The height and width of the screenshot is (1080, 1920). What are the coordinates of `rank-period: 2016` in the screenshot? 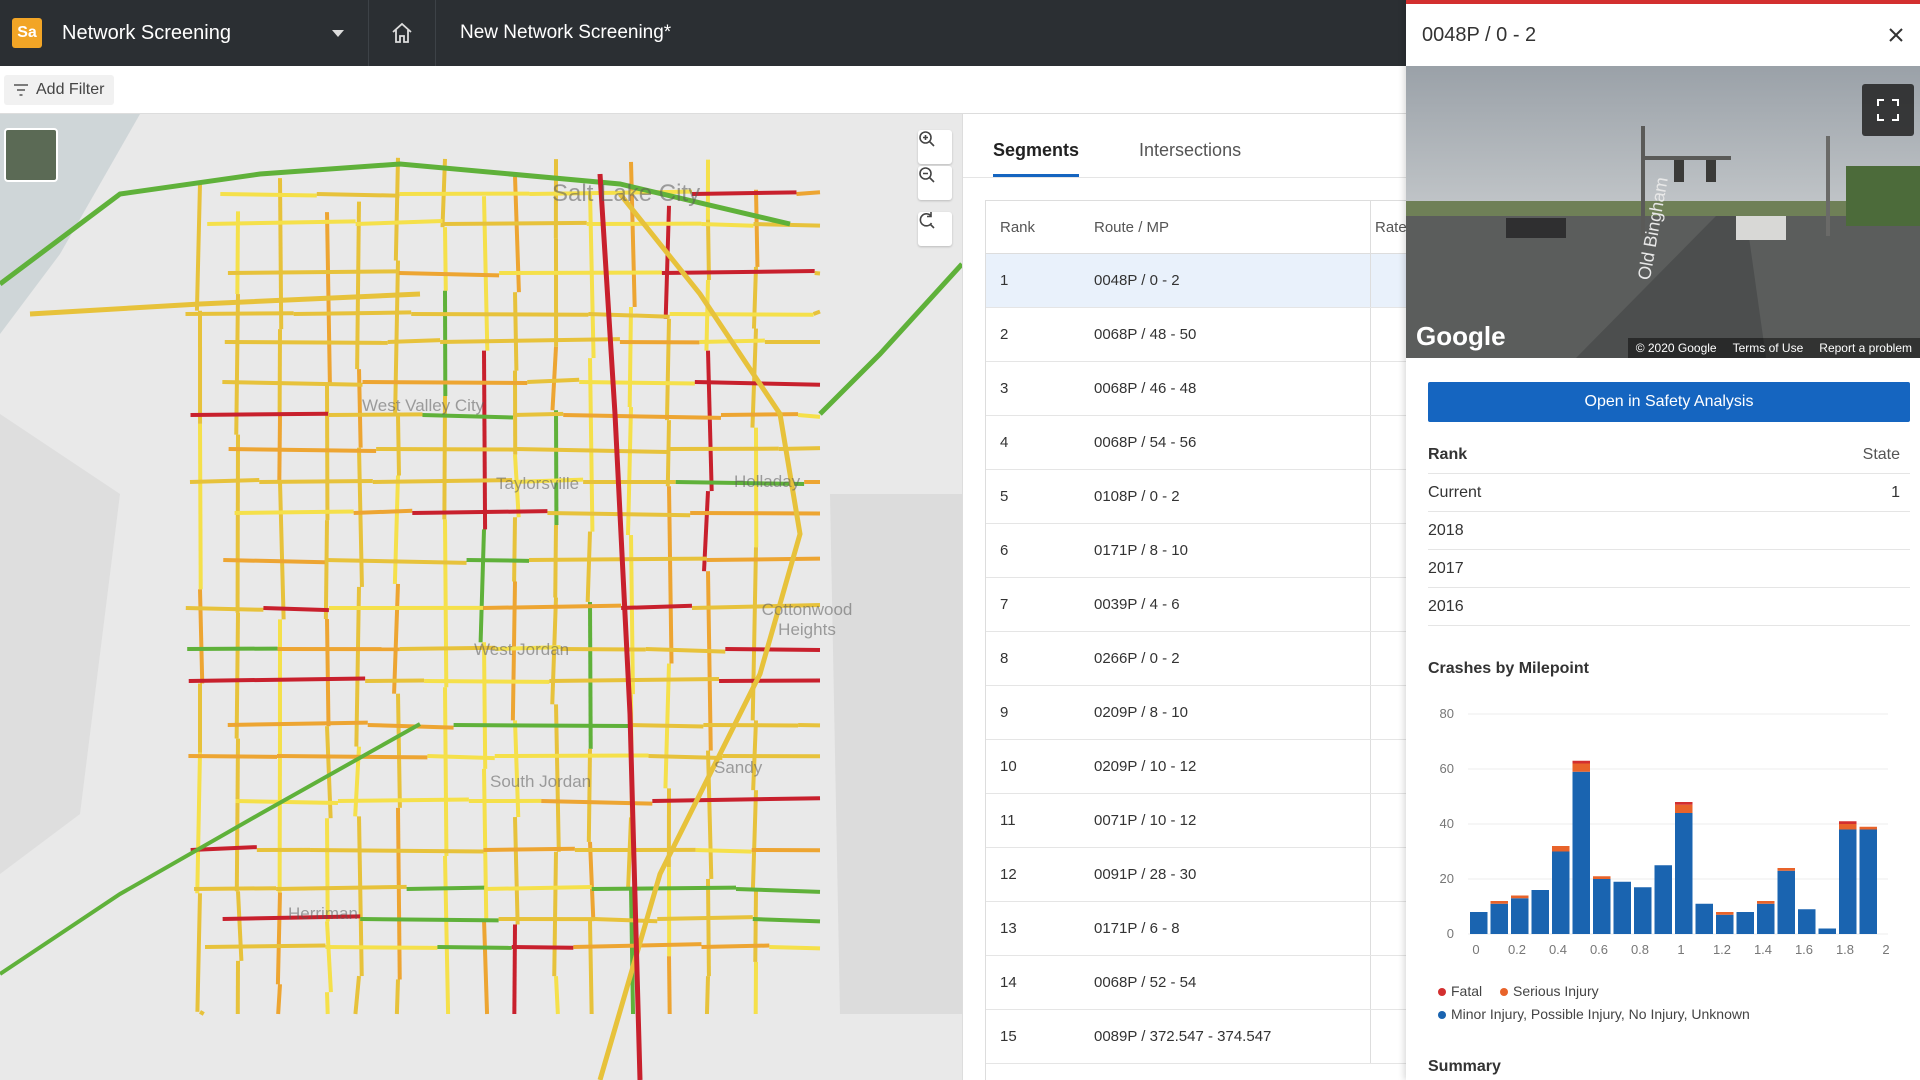 It's located at (1446, 606).